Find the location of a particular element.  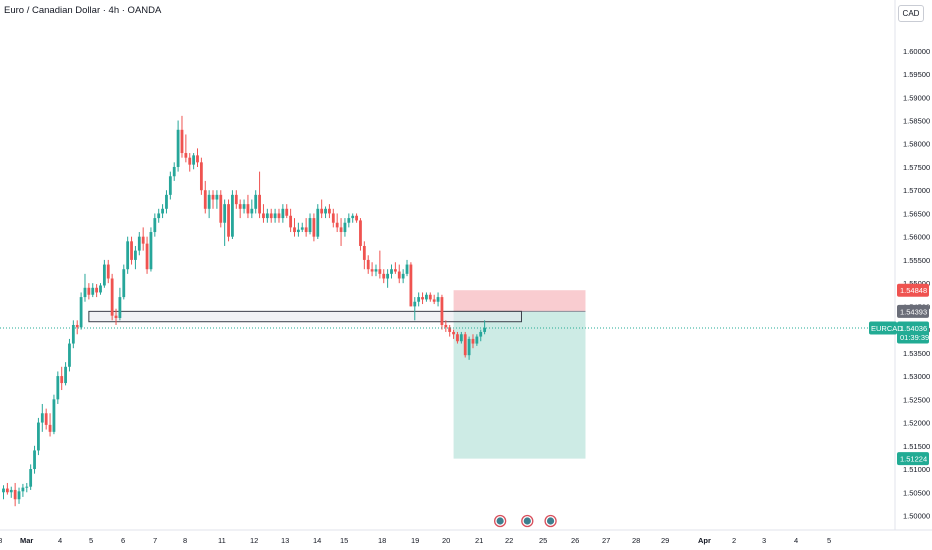

event-dot is located at coordinates (500, 521).